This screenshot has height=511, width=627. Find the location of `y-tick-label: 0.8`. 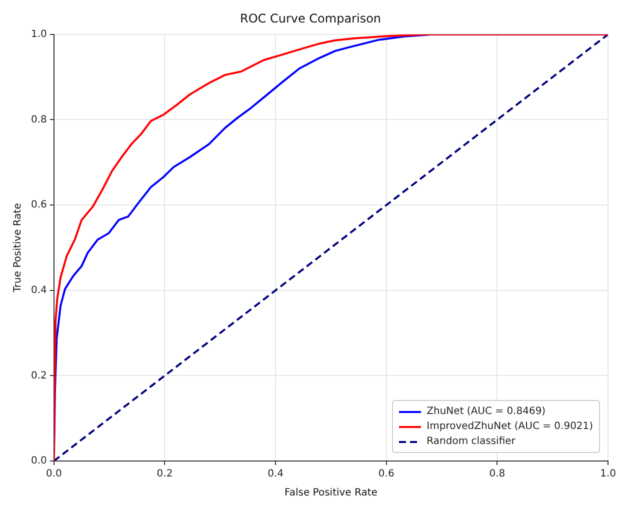

y-tick-label: 0.8 is located at coordinates (38, 120).